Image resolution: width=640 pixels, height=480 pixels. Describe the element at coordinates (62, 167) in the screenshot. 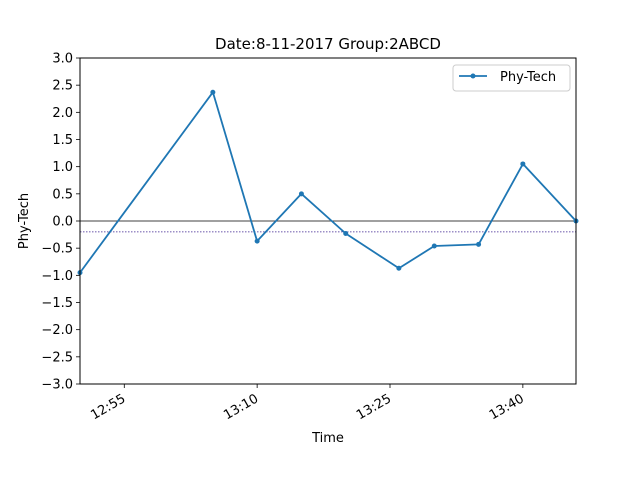

I see `y-tick-label: 1.0` at that location.